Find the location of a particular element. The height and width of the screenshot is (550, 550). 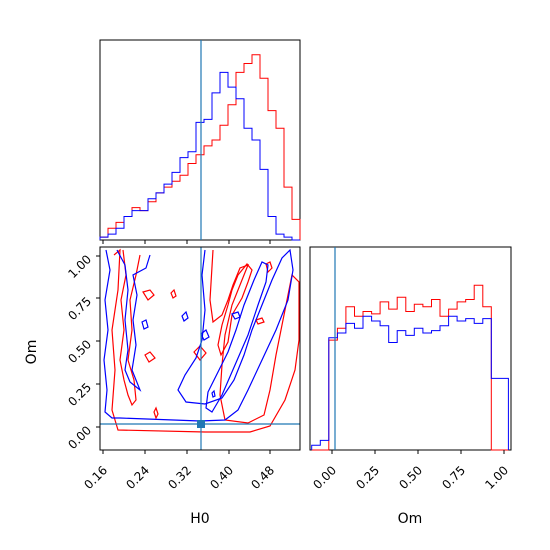

tick-label: 0.48 is located at coordinates (262, 477).